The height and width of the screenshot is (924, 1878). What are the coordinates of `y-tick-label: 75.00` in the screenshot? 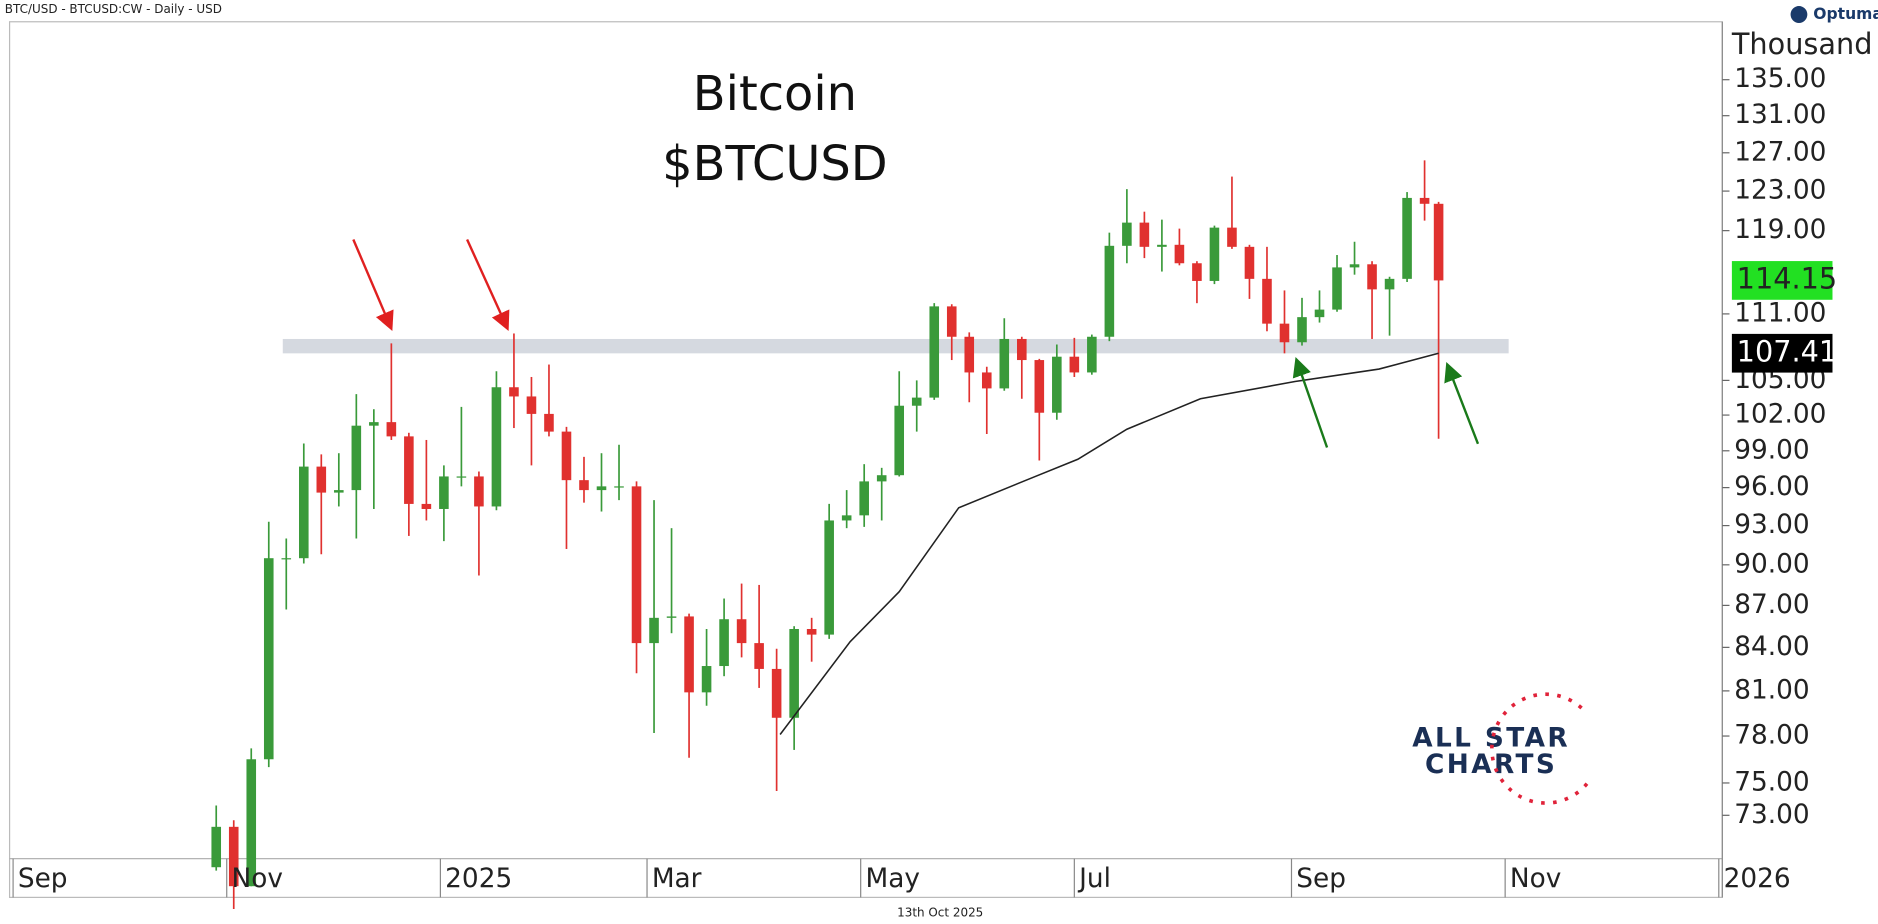 It's located at (1771, 781).